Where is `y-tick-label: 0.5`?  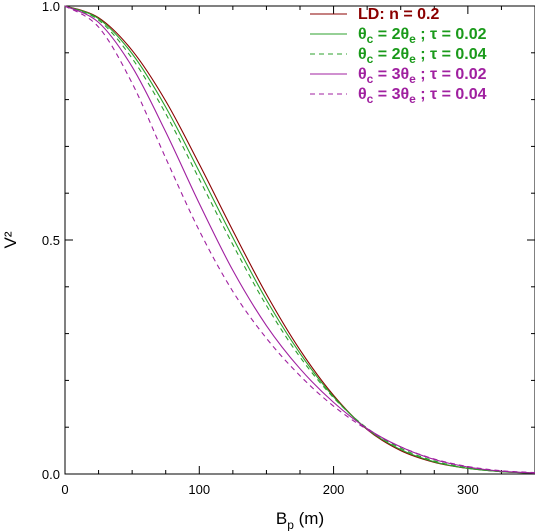
y-tick-label: 0.5 is located at coordinates (51, 240).